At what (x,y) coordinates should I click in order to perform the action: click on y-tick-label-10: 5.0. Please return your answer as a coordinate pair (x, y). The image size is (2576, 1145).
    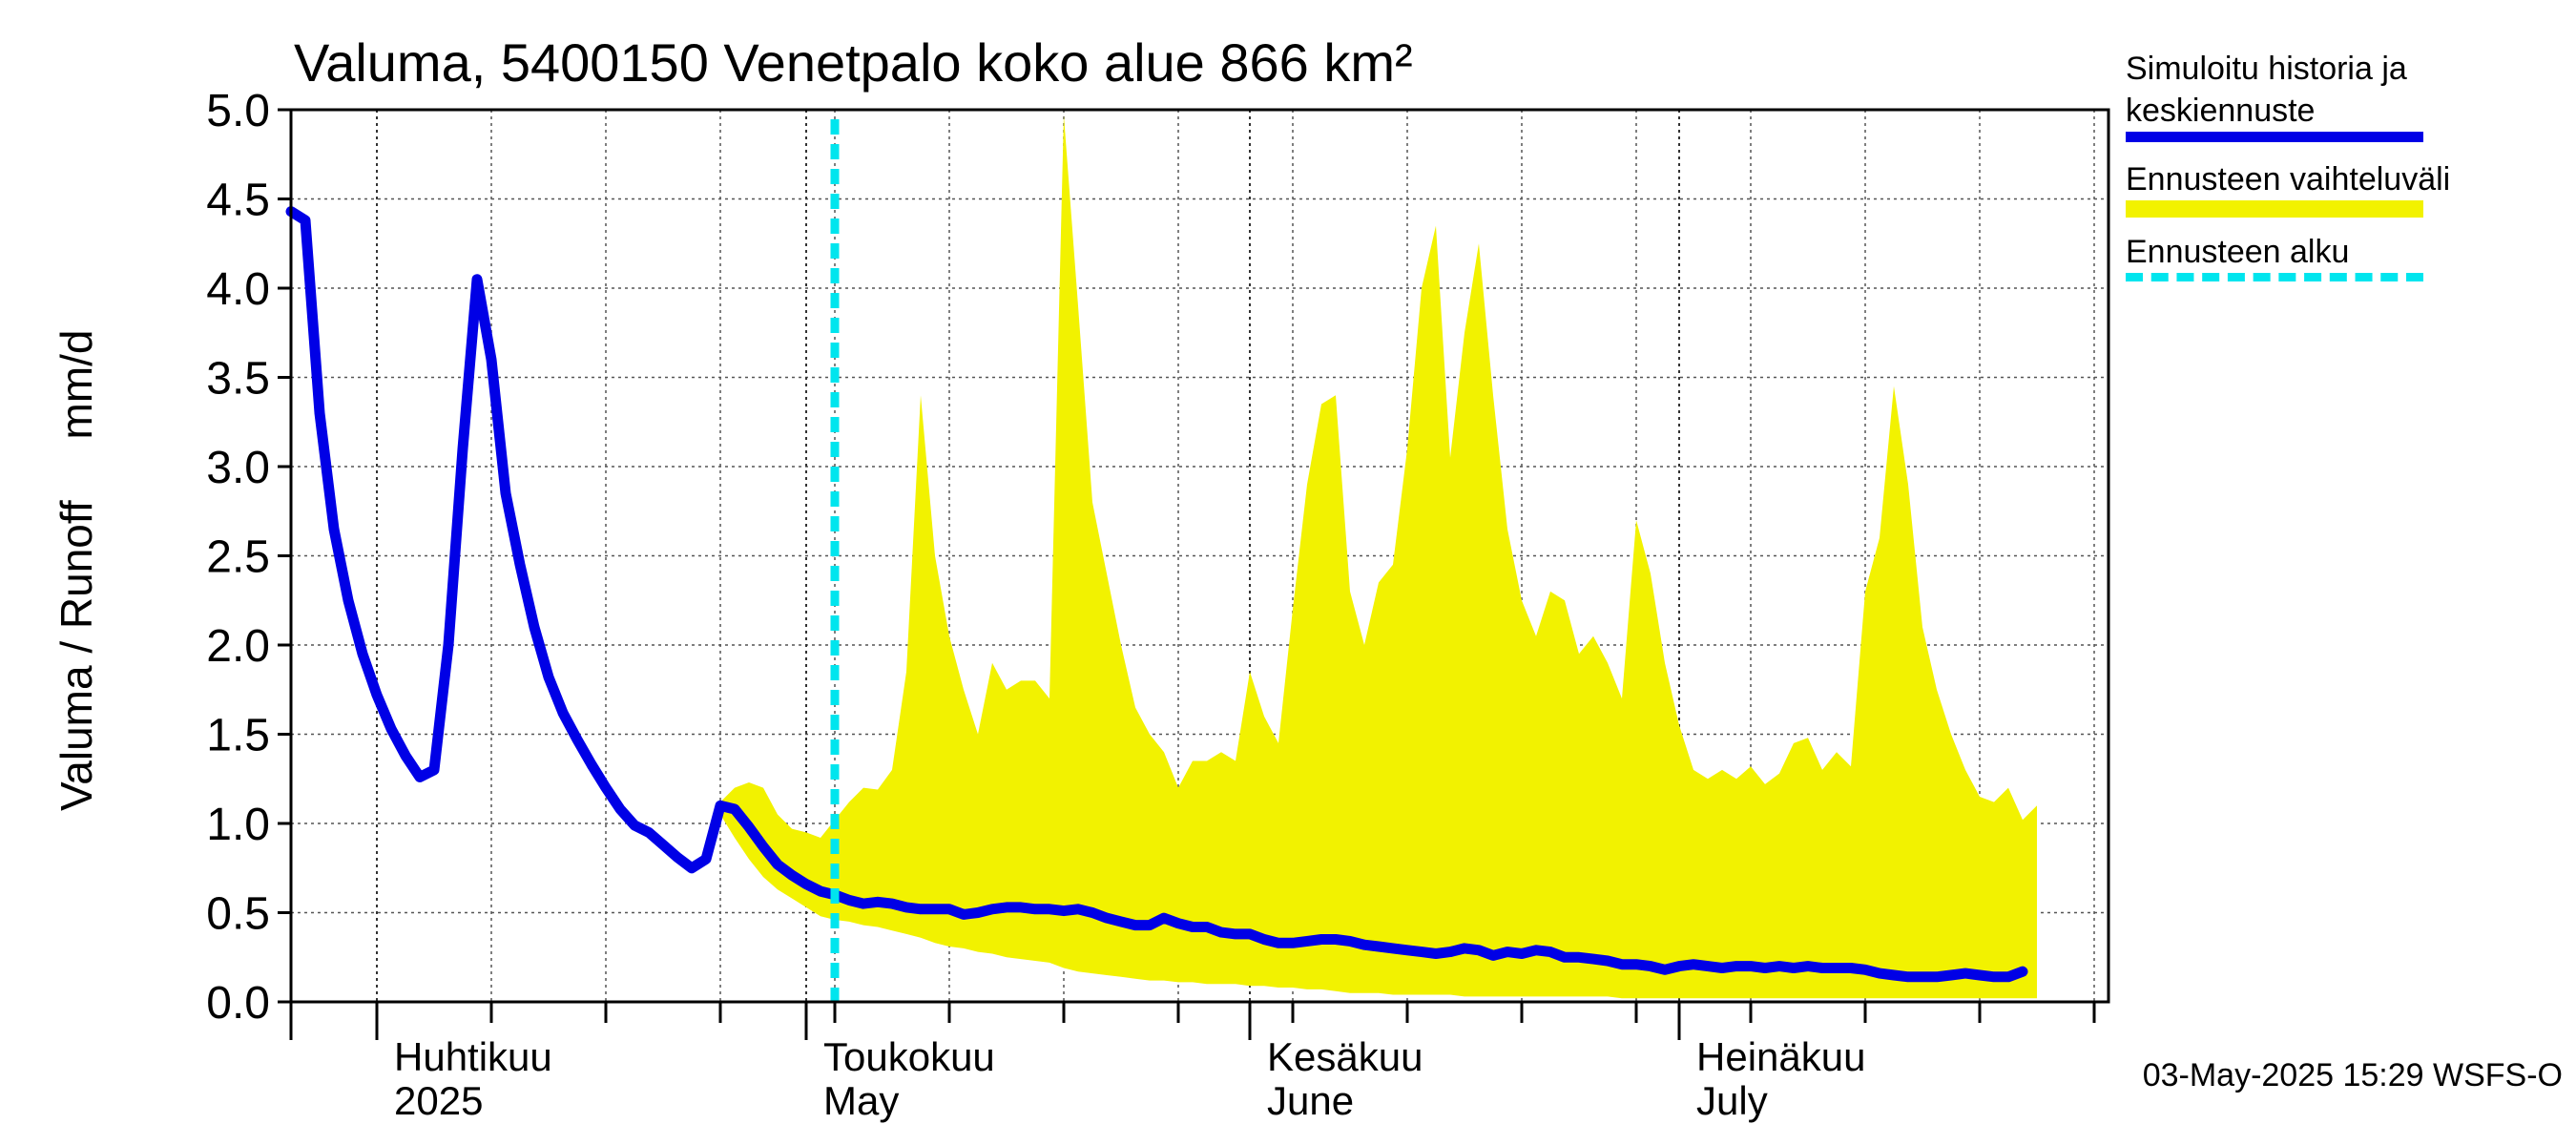
    Looking at the image, I should click on (238, 111).